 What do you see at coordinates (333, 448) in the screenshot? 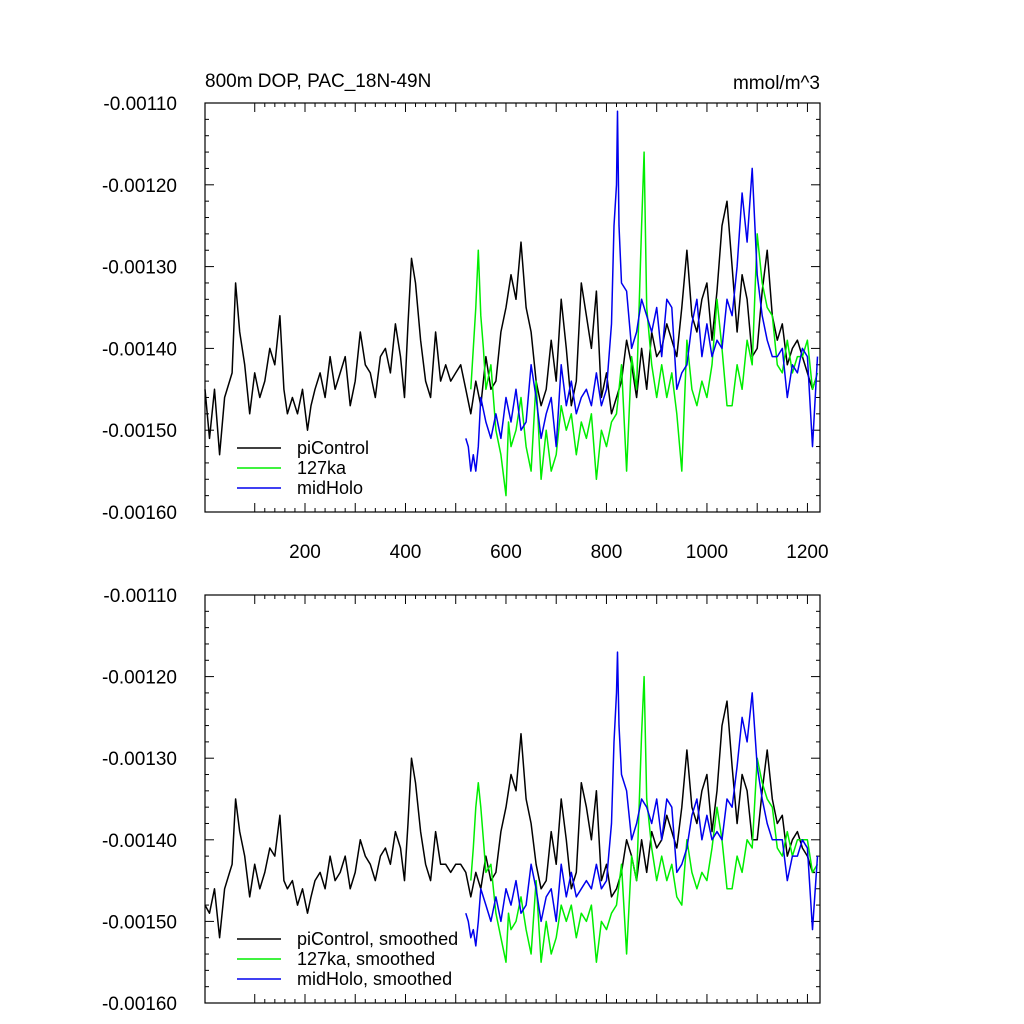
I see `legend-label: piControl` at bounding box center [333, 448].